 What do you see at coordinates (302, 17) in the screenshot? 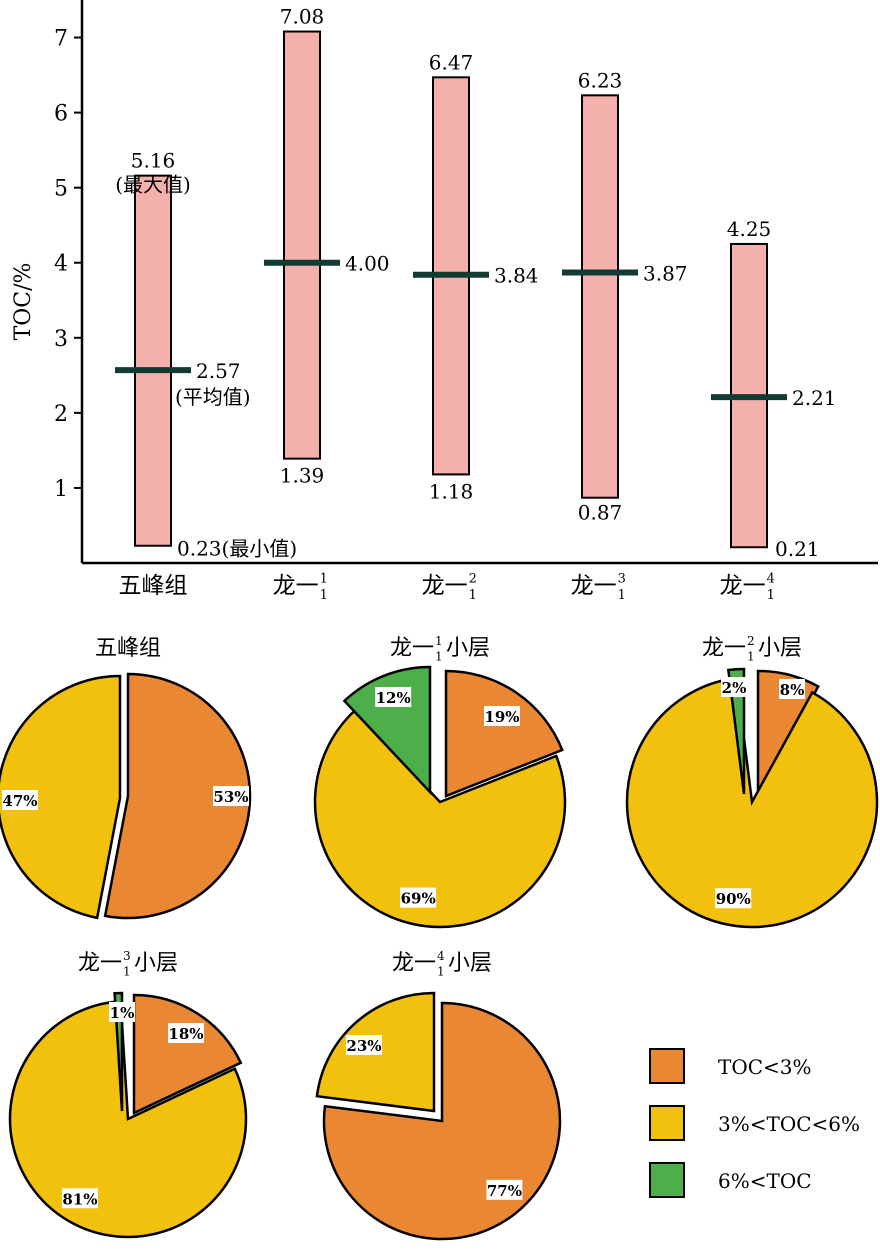
I see `max-label-1: 7.08` at bounding box center [302, 17].